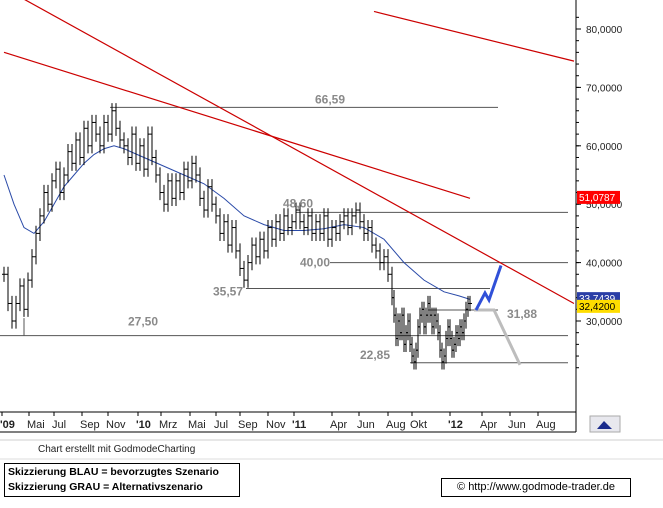 This screenshot has width=663, height=508. What do you see at coordinates (143, 425) in the screenshot?
I see `time-tick-label: '10` at bounding box center [143, 425].